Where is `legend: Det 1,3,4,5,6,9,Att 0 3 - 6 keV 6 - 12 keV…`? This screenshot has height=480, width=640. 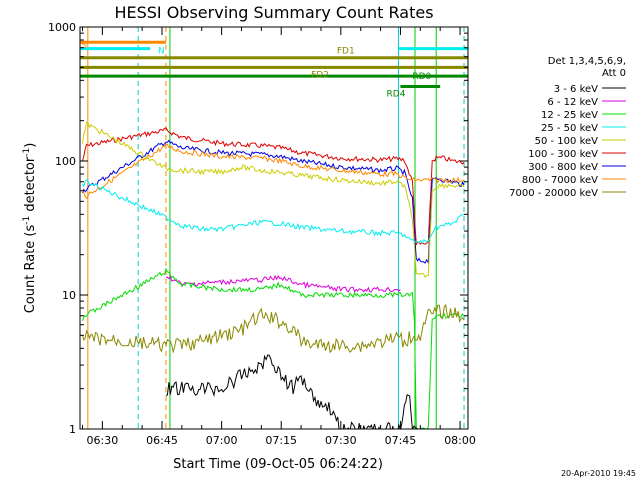 legend: Det 1,3,4,5,6,9,Att 0 3 - 6 keV 6 - 12 keV… is located at coordinates (567, 127).